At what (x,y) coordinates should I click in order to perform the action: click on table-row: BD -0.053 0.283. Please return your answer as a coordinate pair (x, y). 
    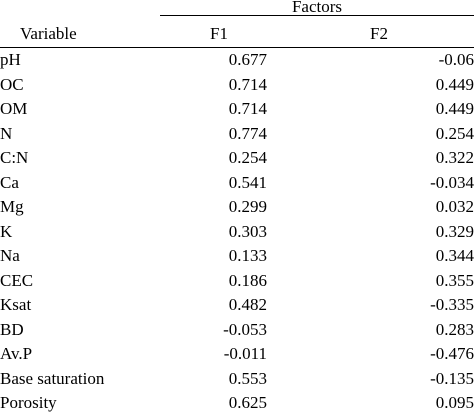
    Looking at the image, I should click on (237, 330).